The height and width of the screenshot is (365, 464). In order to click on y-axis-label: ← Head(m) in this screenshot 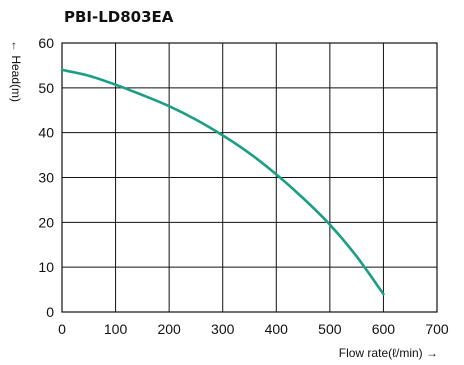, I will do `click(16, 71)`.